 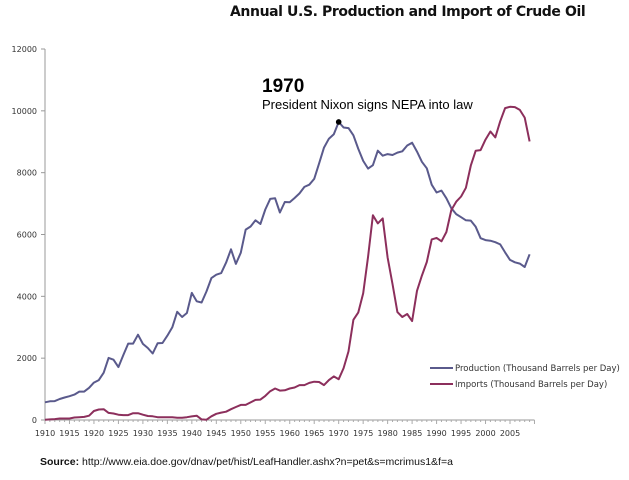 I want to click on x-tick-label: 1930, so click(x=143, y=433).